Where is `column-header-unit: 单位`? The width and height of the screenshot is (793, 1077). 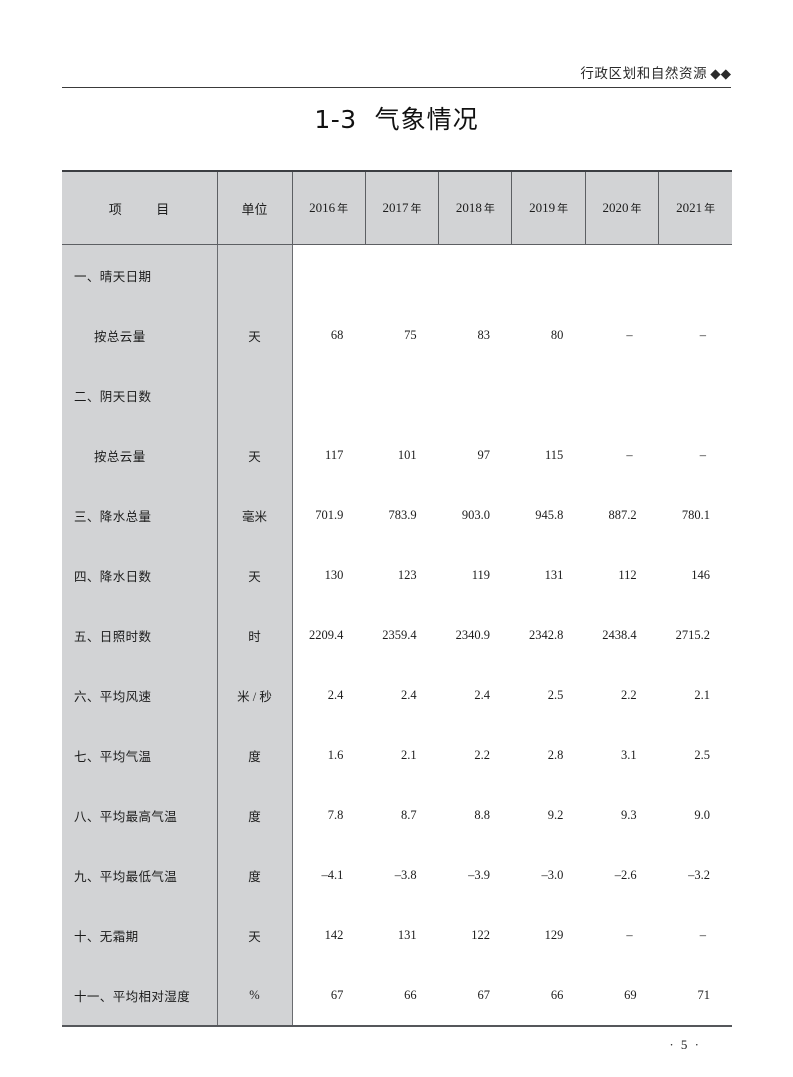 column-header-unit: 单位 is located at coordinates (254, 207).